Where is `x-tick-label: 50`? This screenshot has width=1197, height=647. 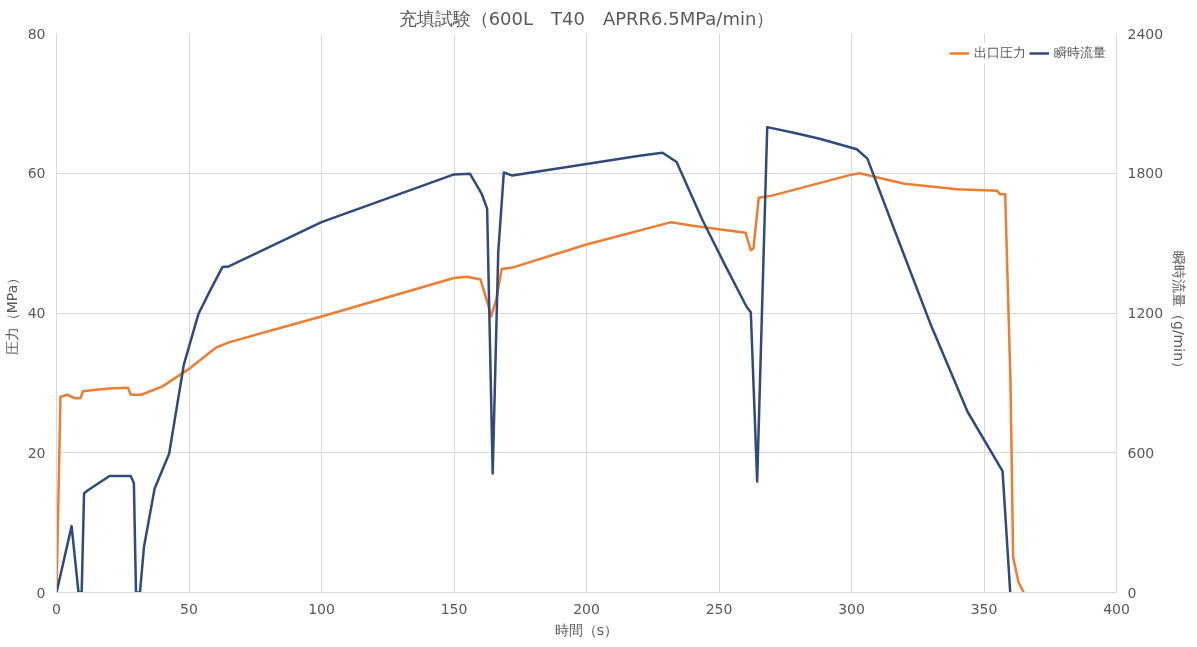
x-tick-label: 50 is located at coordinates (189, 608).